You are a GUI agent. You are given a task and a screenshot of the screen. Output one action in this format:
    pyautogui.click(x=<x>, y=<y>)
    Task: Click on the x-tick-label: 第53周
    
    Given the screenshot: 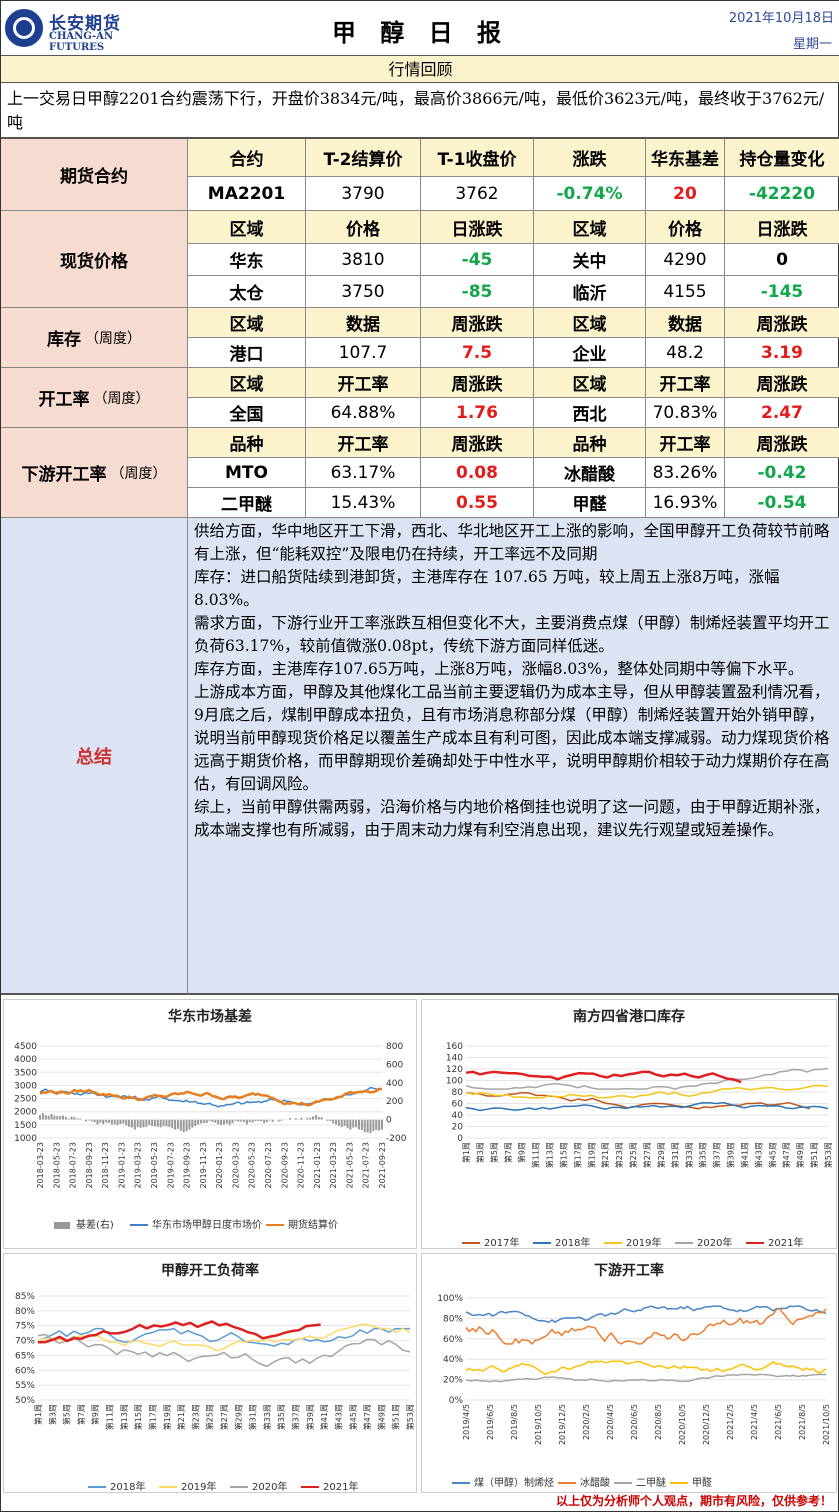 What is the action you would take?
    pyautogui.click(x=828, y=1155)
    